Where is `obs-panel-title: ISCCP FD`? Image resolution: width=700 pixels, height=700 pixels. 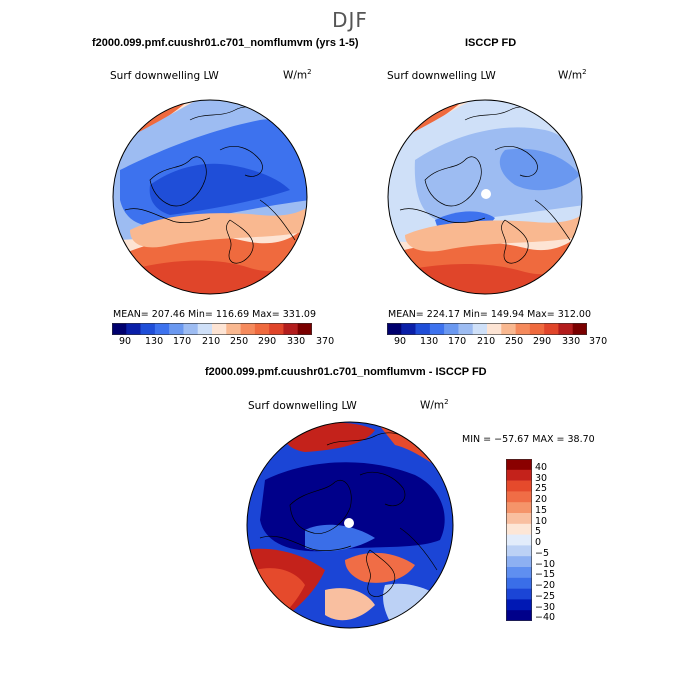
obs-panel-title: ISCCP FD is located at coordinates (491, 43).